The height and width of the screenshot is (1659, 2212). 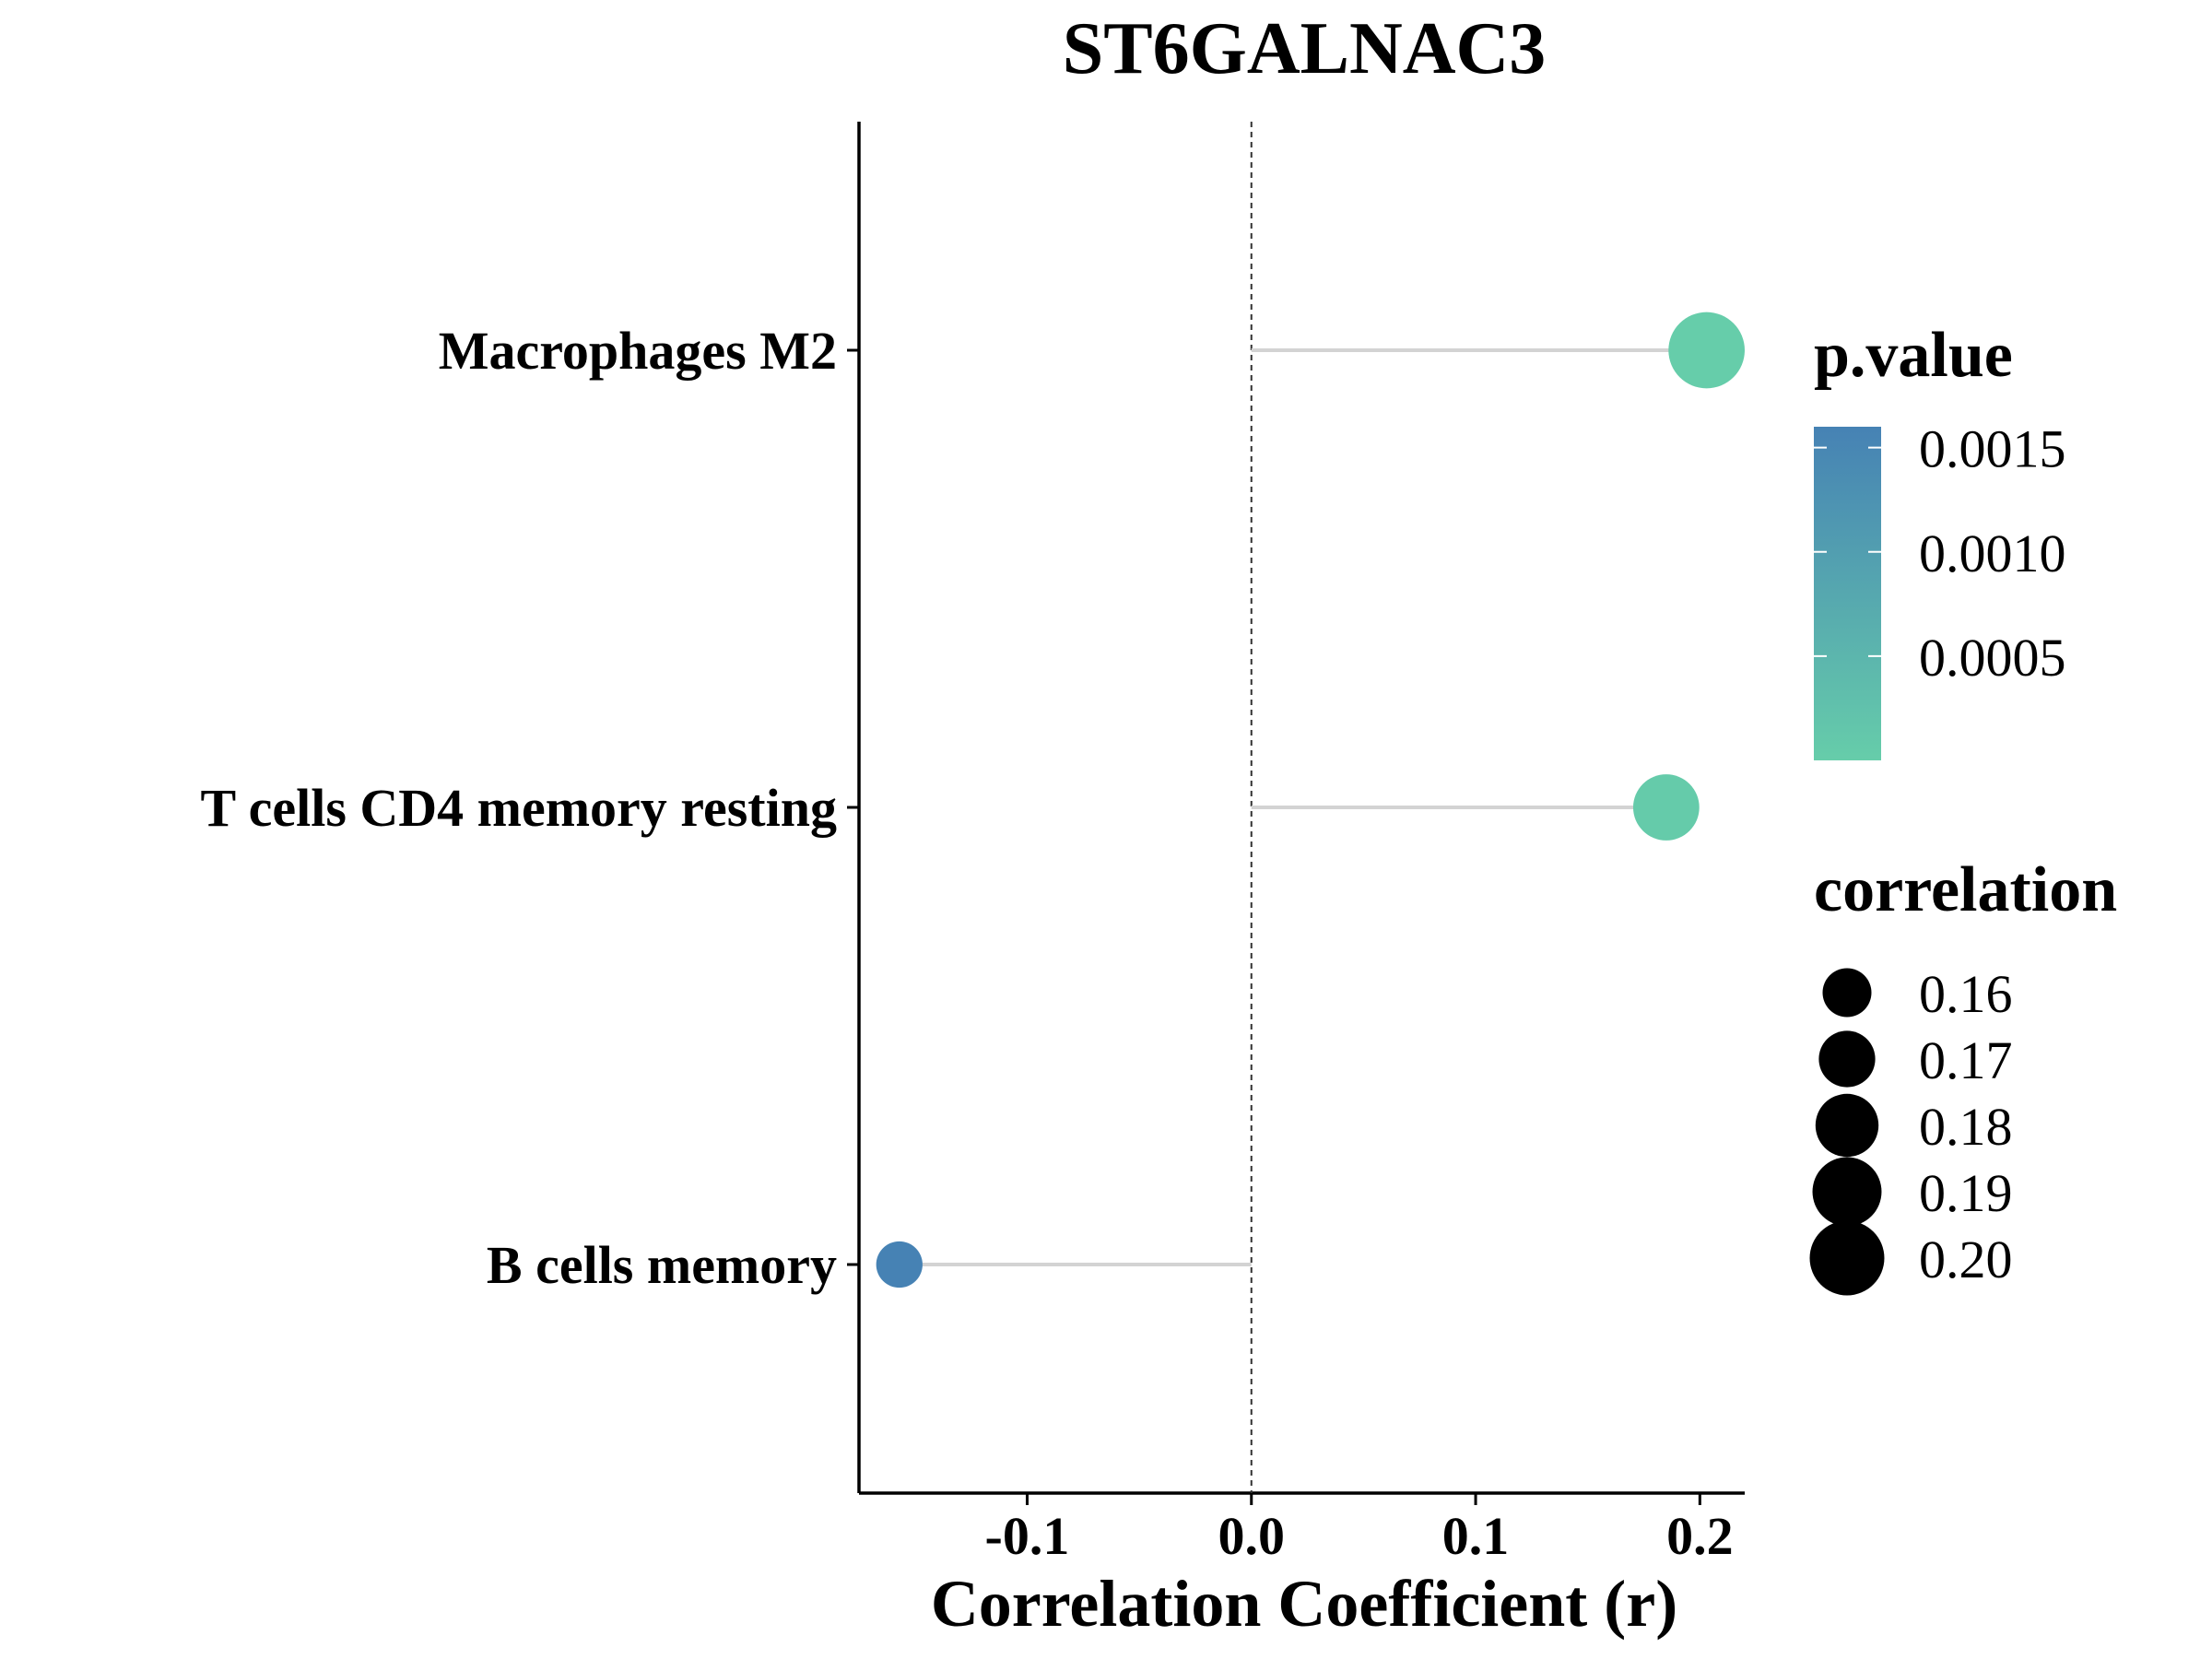 I want to click on x-tick-label: -0.1, so click(x=1027, y=1536).